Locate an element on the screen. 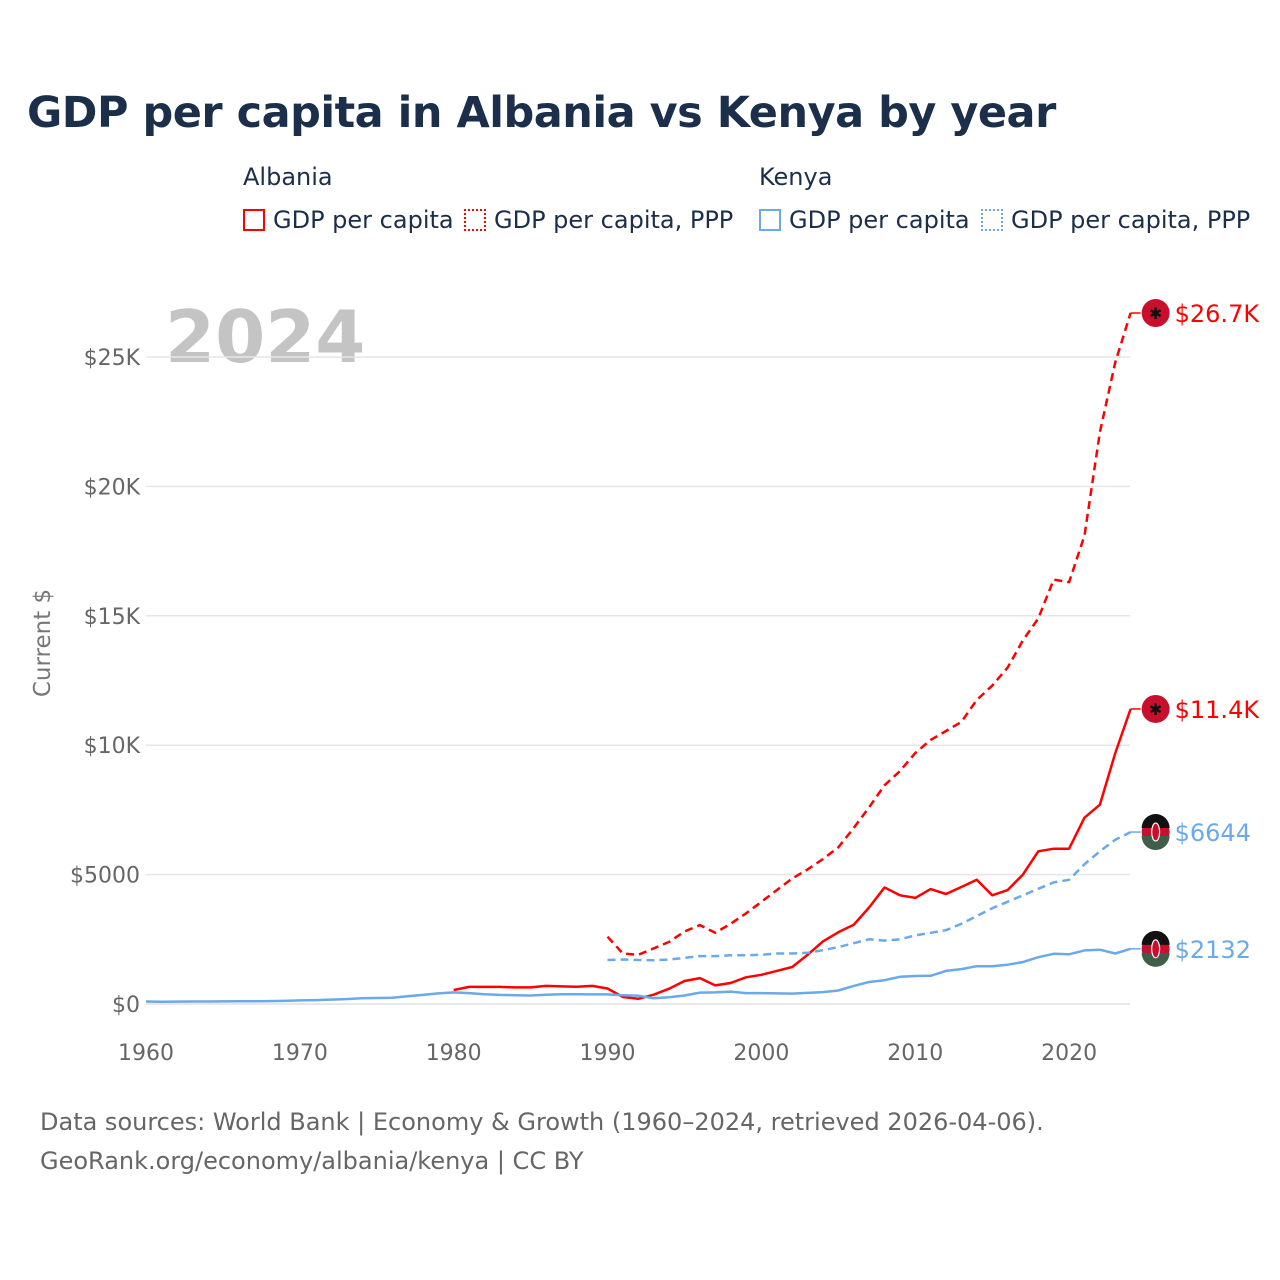  x-tick-label: 1970 is located at coordinates (300, 1053).